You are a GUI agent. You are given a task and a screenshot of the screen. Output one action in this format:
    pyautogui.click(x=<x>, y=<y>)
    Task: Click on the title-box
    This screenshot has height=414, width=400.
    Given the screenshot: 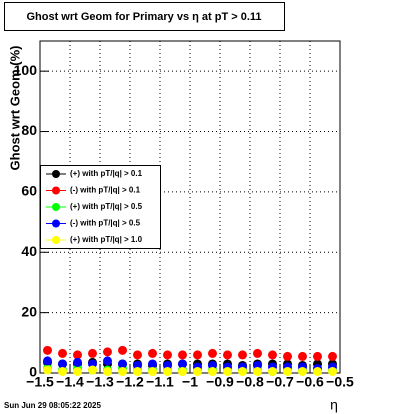 What is the action you would take?
    pyautogui.click(x=144, y=16)
    